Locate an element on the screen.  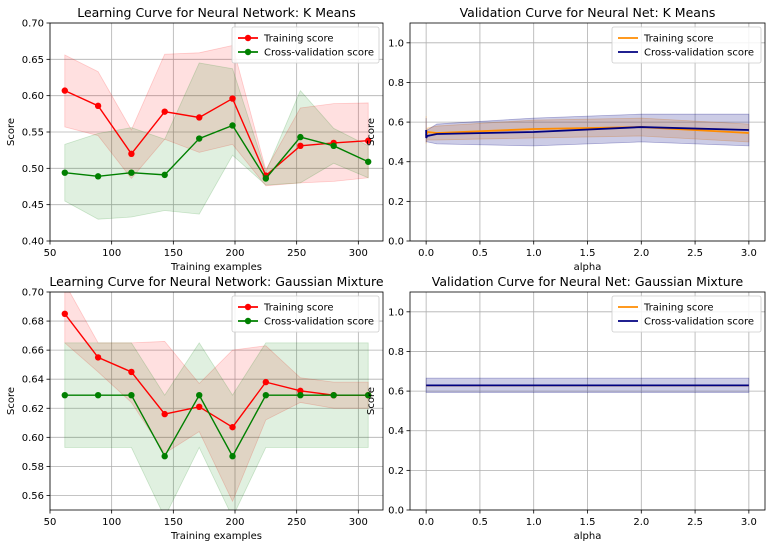
y-tick-label: 0.2 is located at coordinates (396, 202).